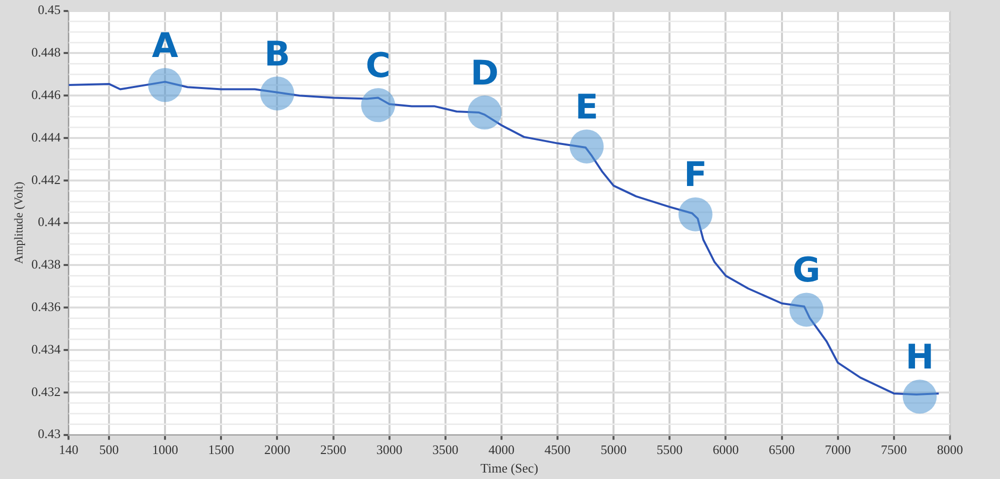 Image resolution: width=1000 pixels, height=479 pixels. What do you see at coordinates (333, 450) in the screenshot?
I see `x-tick-label: 2500` at bounding box center [333, 450].